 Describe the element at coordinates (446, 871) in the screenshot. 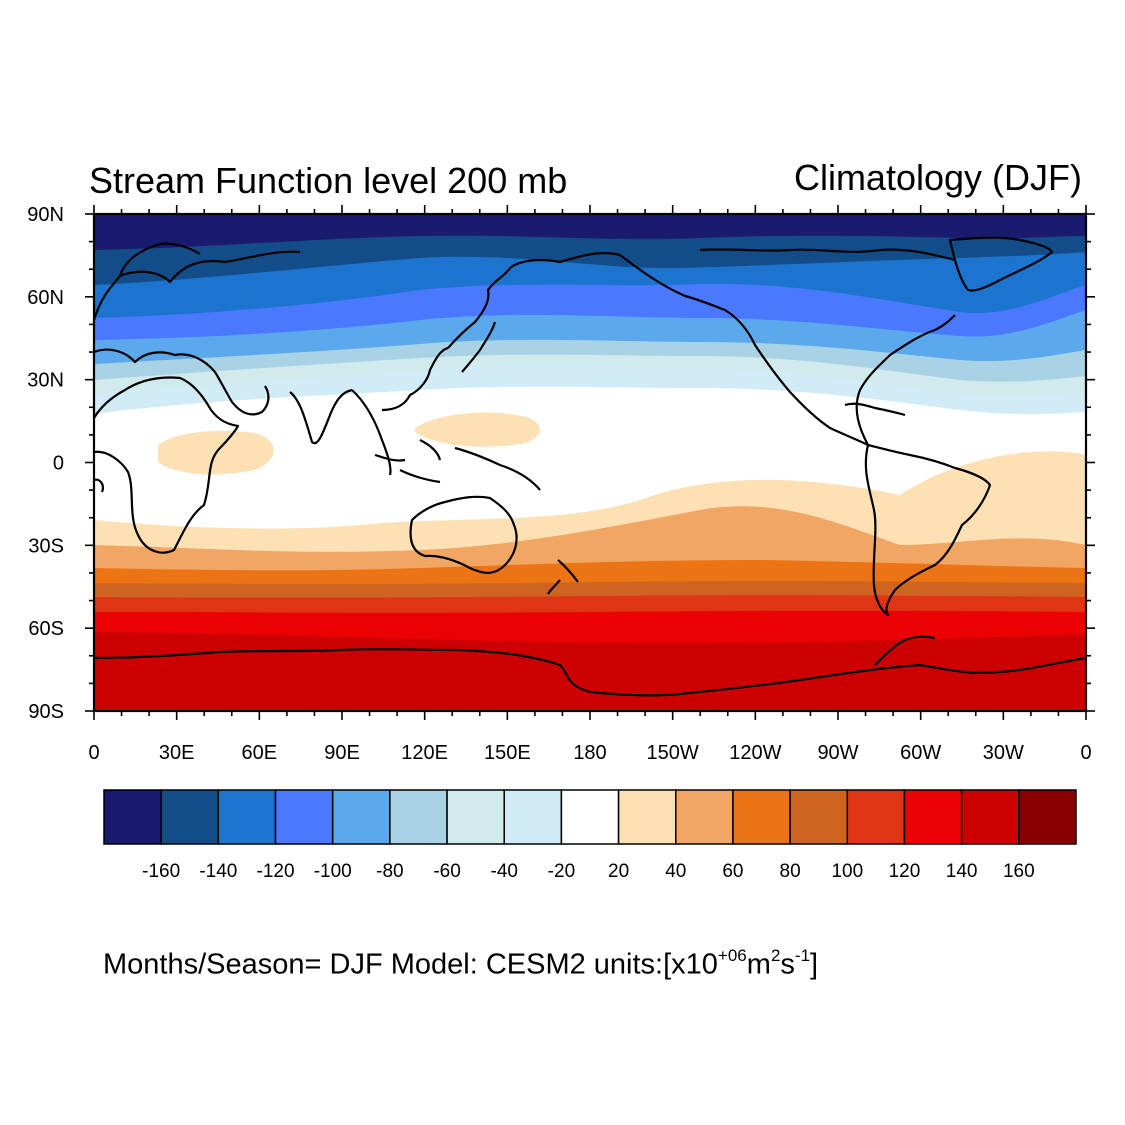

I see `colorbar-label: -60` at that location.